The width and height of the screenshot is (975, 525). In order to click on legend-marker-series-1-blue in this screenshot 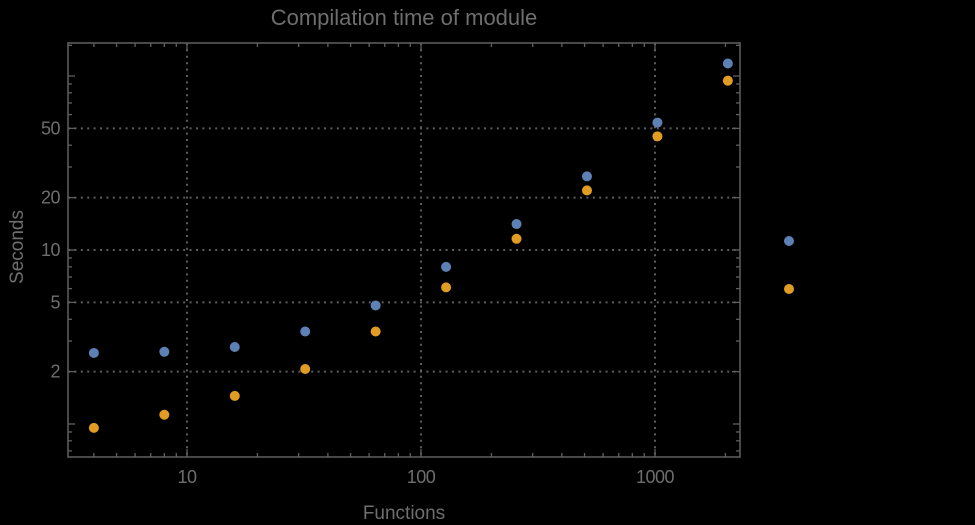, I will do `click(789, 241)`.